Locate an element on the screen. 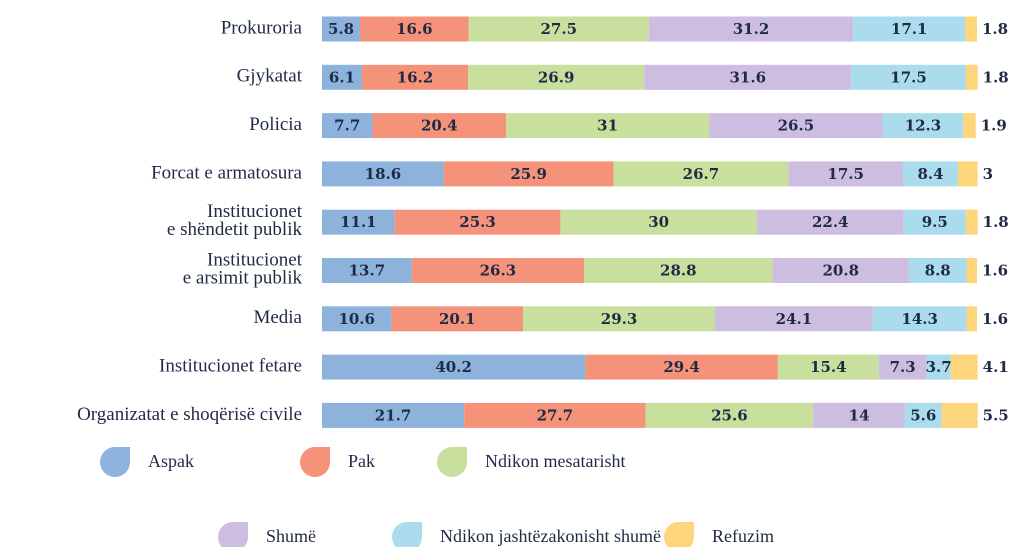  value-label: 18.6 is located at coordinates (383, 174).